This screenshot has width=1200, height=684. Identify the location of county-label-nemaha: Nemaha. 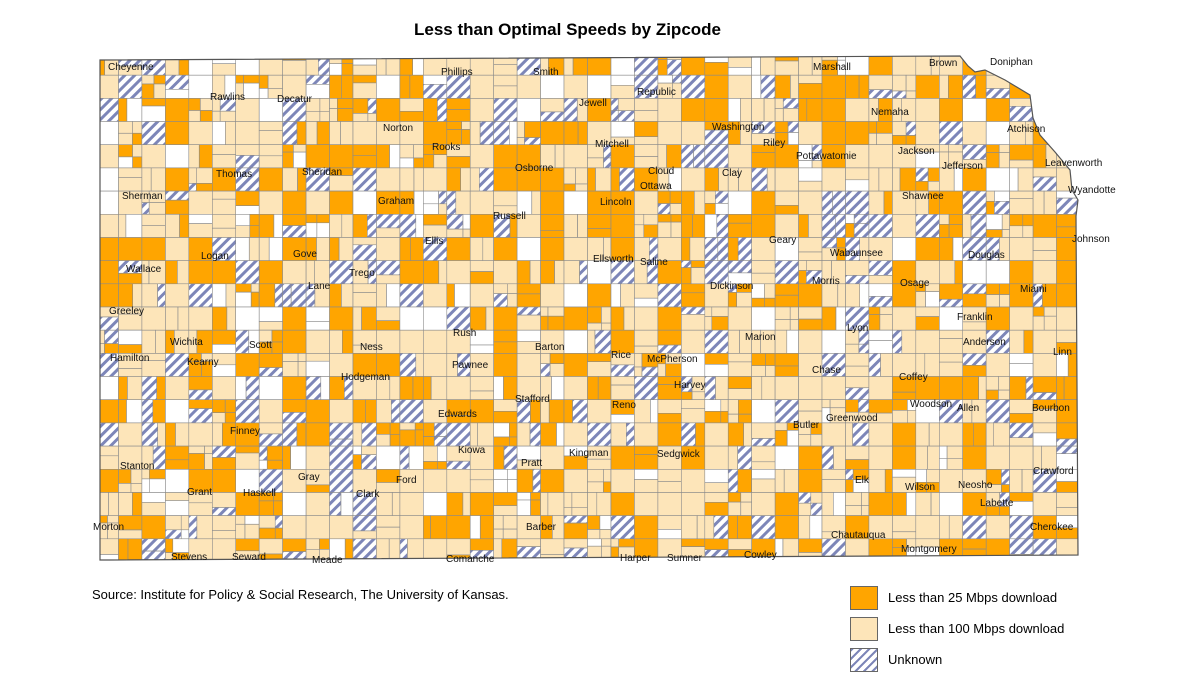
(890, 112).